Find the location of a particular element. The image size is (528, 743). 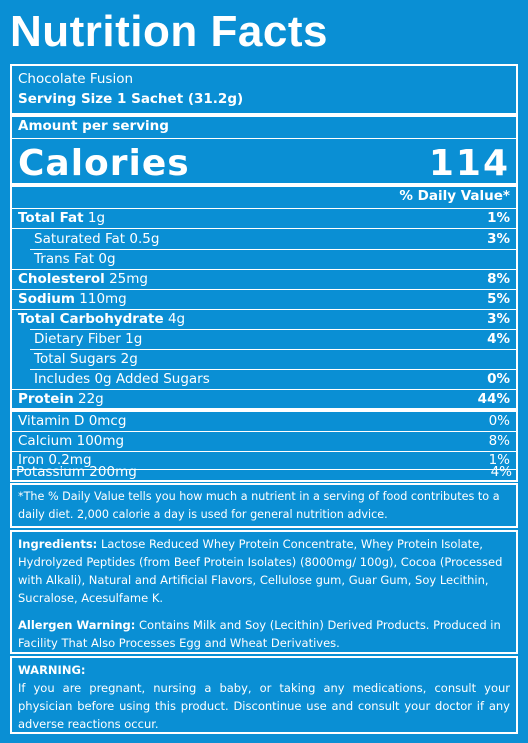

nutrient-row-trans-fat: Trans Fat 0g is located at coordinates (75, 259).